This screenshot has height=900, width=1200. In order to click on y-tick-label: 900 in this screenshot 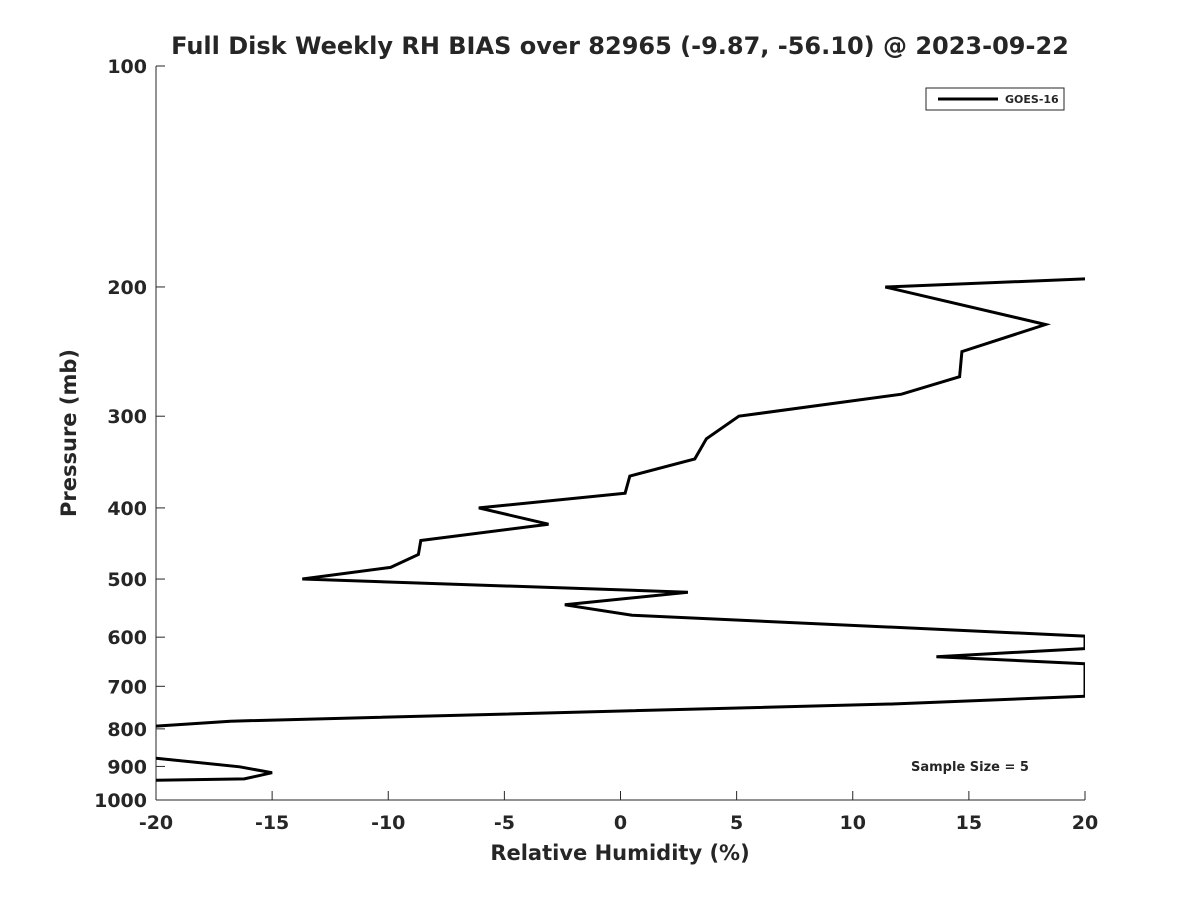, I will do `click(127, 767)`.